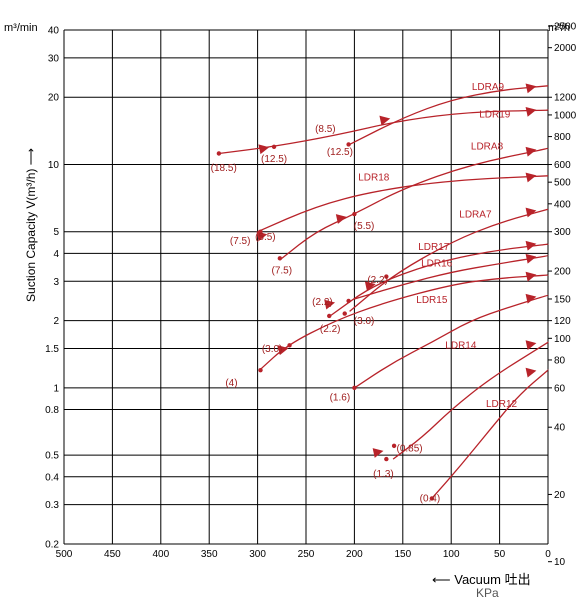 The width and height of the screenshot is (588, 603). Describe the element at coordinates (54, 31) in the screenshot. I see `y-tick-label-left: 40` at that location.